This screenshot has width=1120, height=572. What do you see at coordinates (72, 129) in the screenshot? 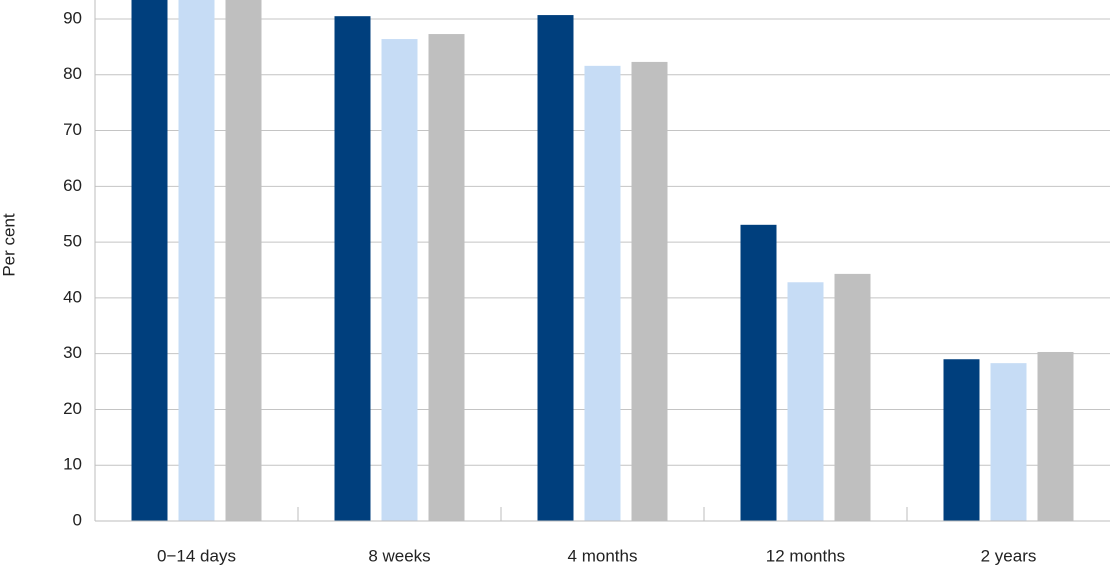
I see `y-tick-label: 70` at bounding box center [72, 129].